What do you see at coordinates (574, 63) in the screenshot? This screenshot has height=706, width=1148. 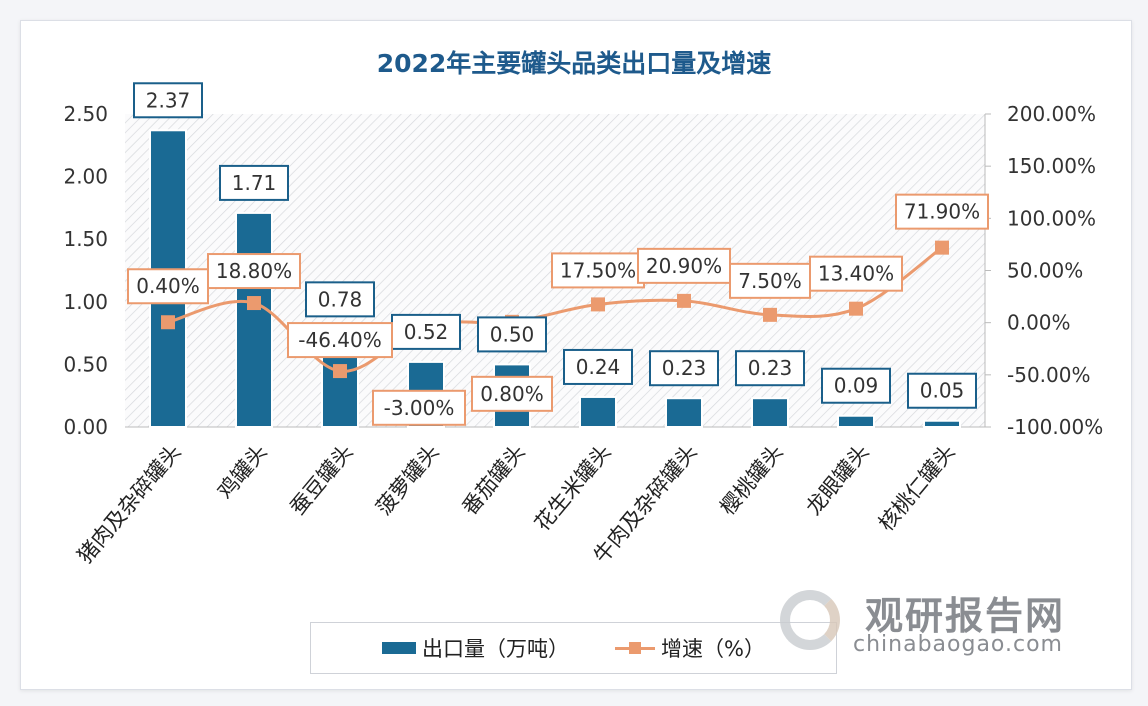 I see `chart-title: 2022年主要罐头品类出口量及增速` at bounding box center [574, 63].